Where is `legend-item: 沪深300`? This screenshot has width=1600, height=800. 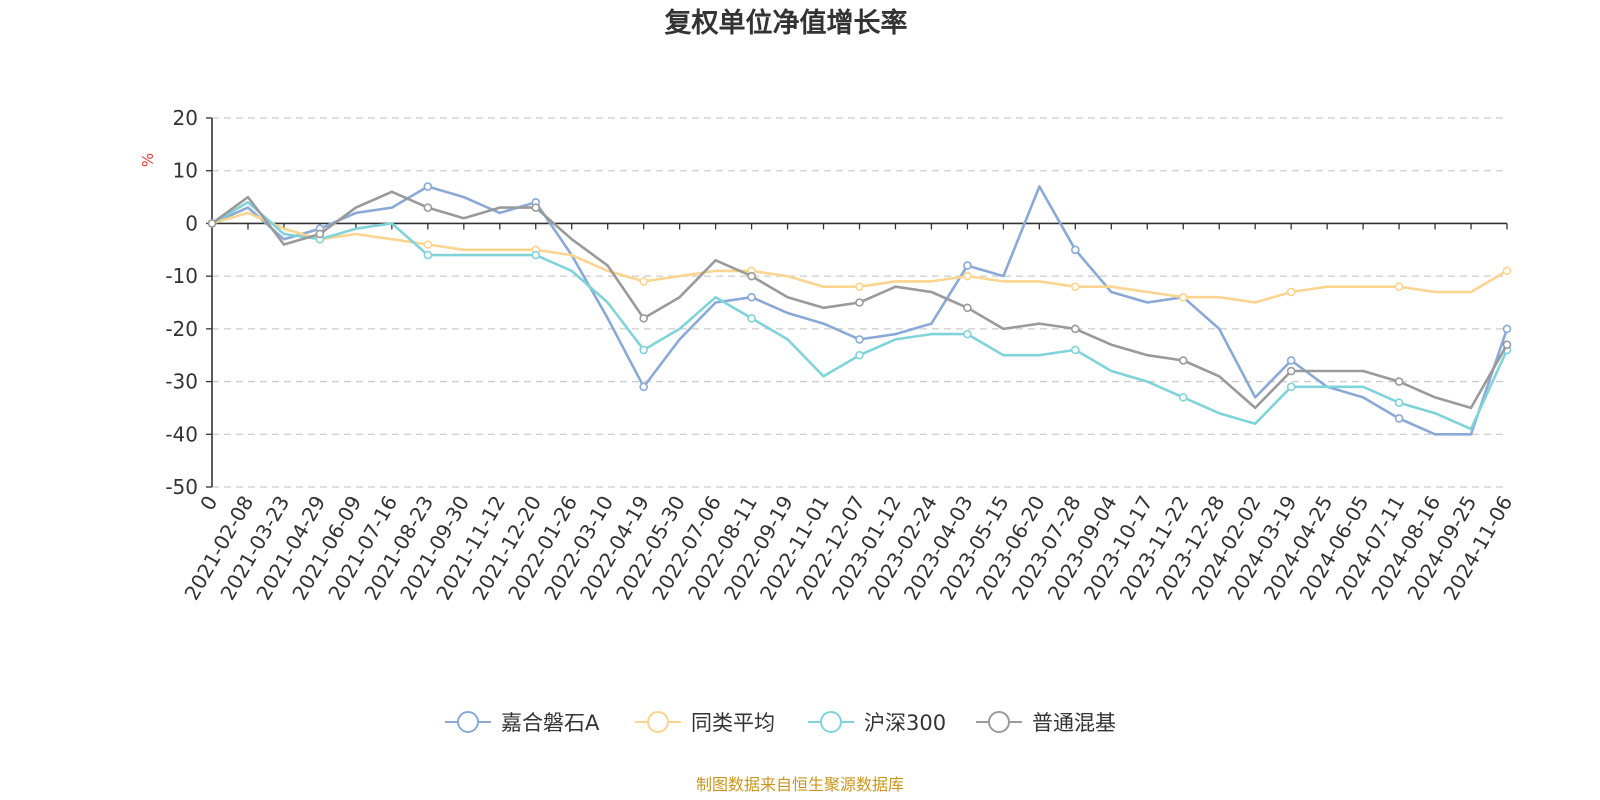 legend-item: 沪深300 is located at coordinates (877, 723).